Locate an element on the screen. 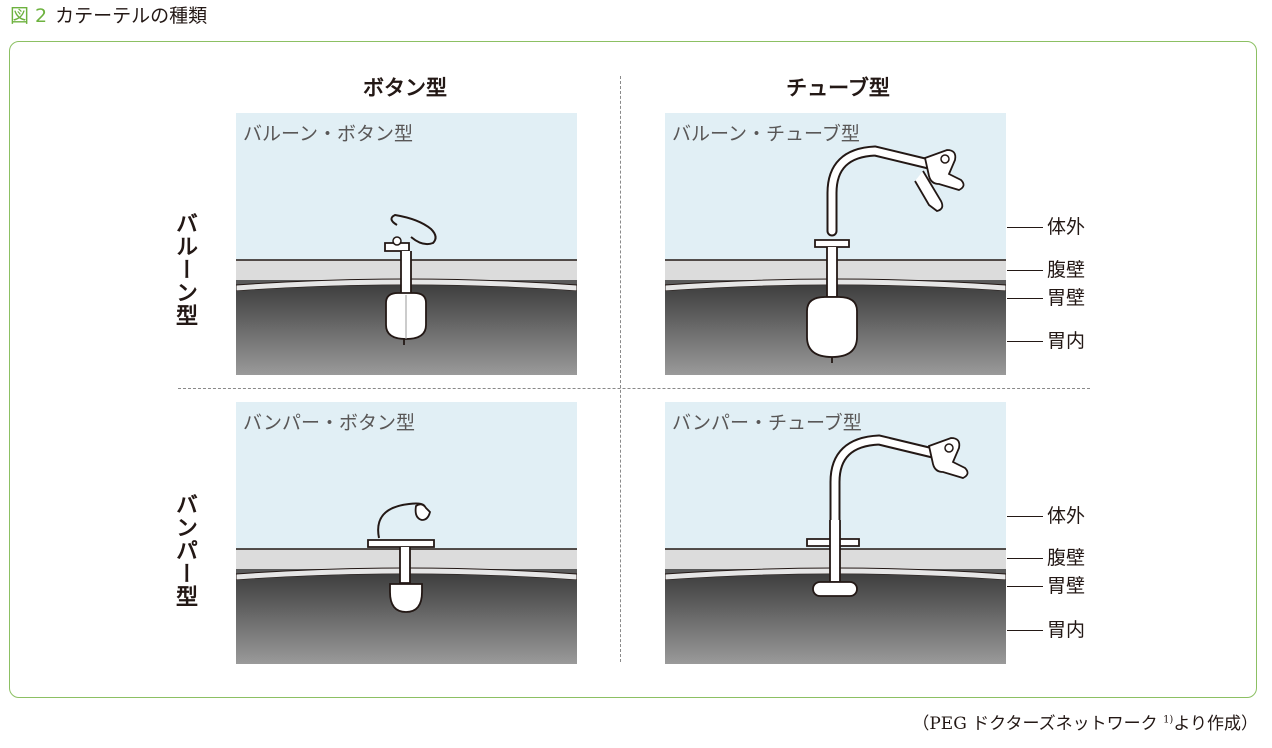 The width and height of the screenshot is (1272, 748). column-header-tube: チューブ型 is located at coordinates (838, 88).